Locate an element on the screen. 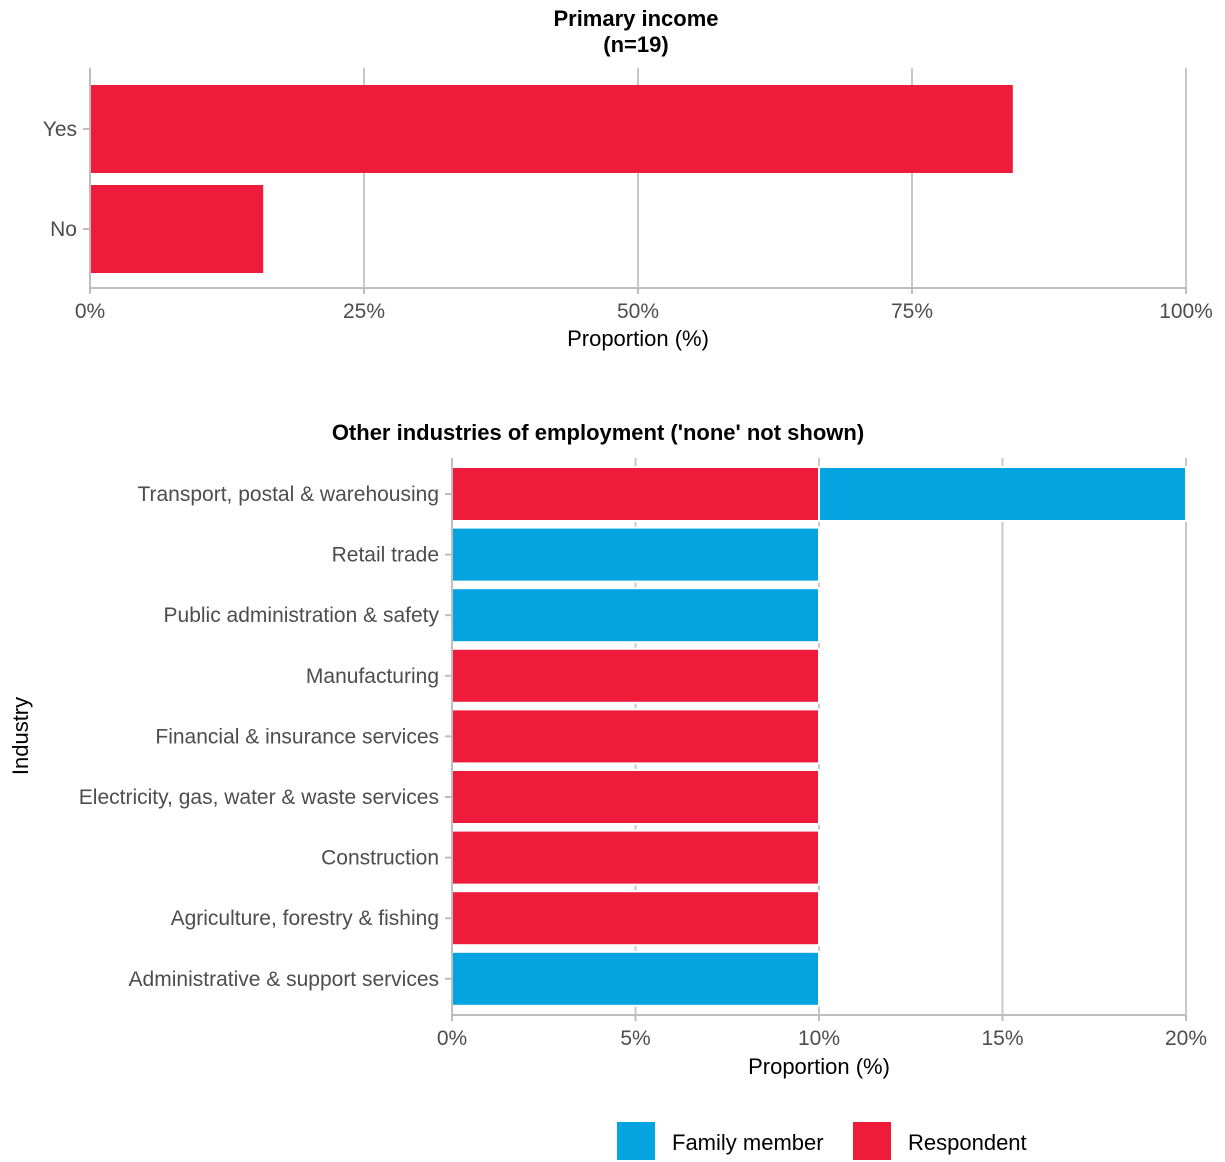 The width and height of the screenshot is (1225, 1162). chart2-x-axis-title: Proportion (%) is located at coordinates (819, 1066).